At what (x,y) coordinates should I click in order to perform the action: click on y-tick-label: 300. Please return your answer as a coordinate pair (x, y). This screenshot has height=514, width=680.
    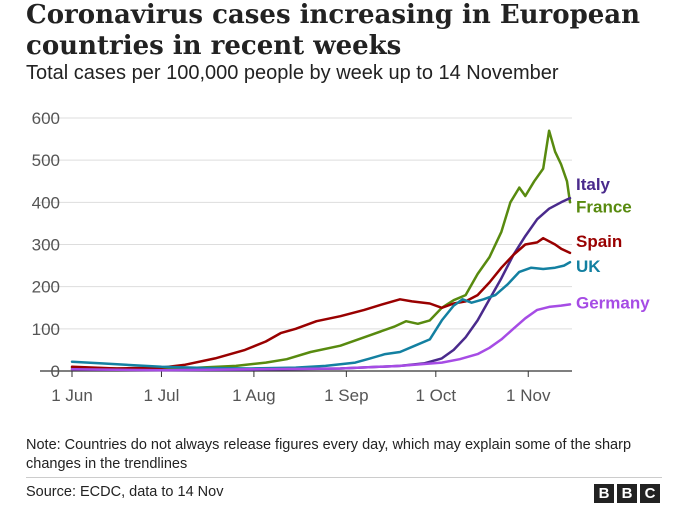
    Looking at the image, I should click on (46, 245).